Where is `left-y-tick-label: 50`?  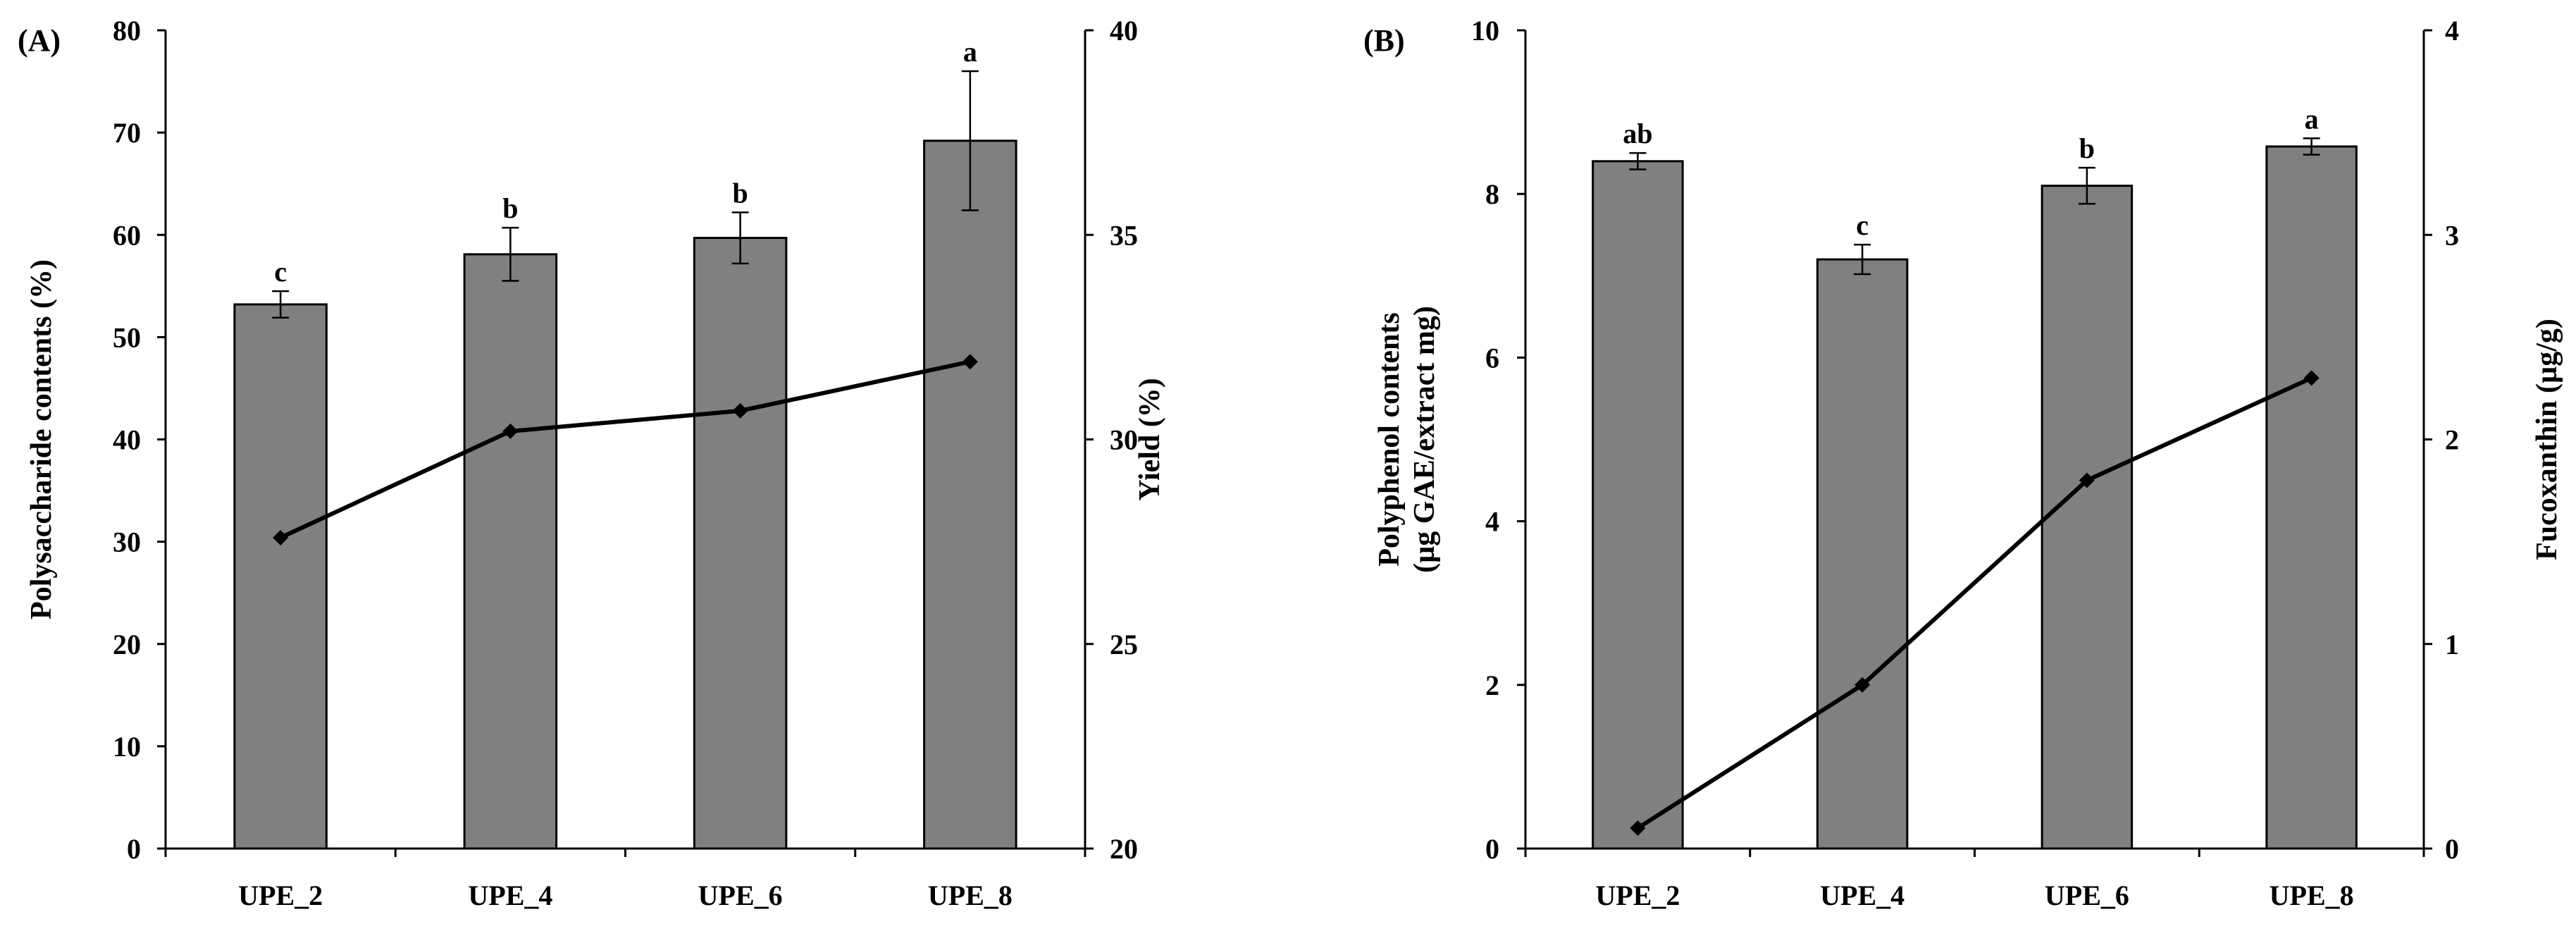
left-y-tick-label: 50 is located at coordinates (127, 337).